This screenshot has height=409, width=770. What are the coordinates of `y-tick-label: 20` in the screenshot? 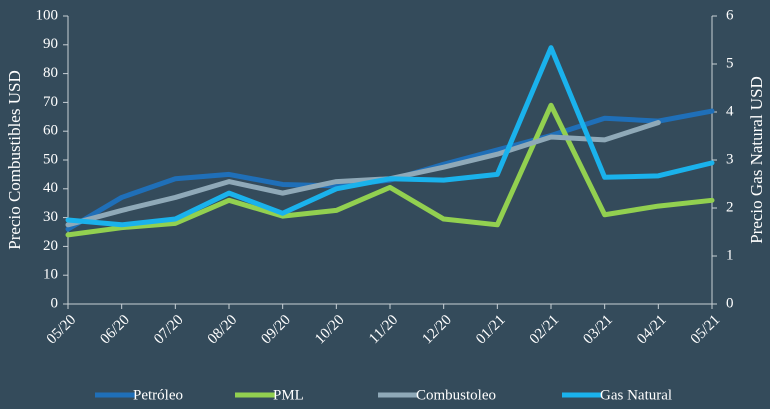 It's located at (50, 246).